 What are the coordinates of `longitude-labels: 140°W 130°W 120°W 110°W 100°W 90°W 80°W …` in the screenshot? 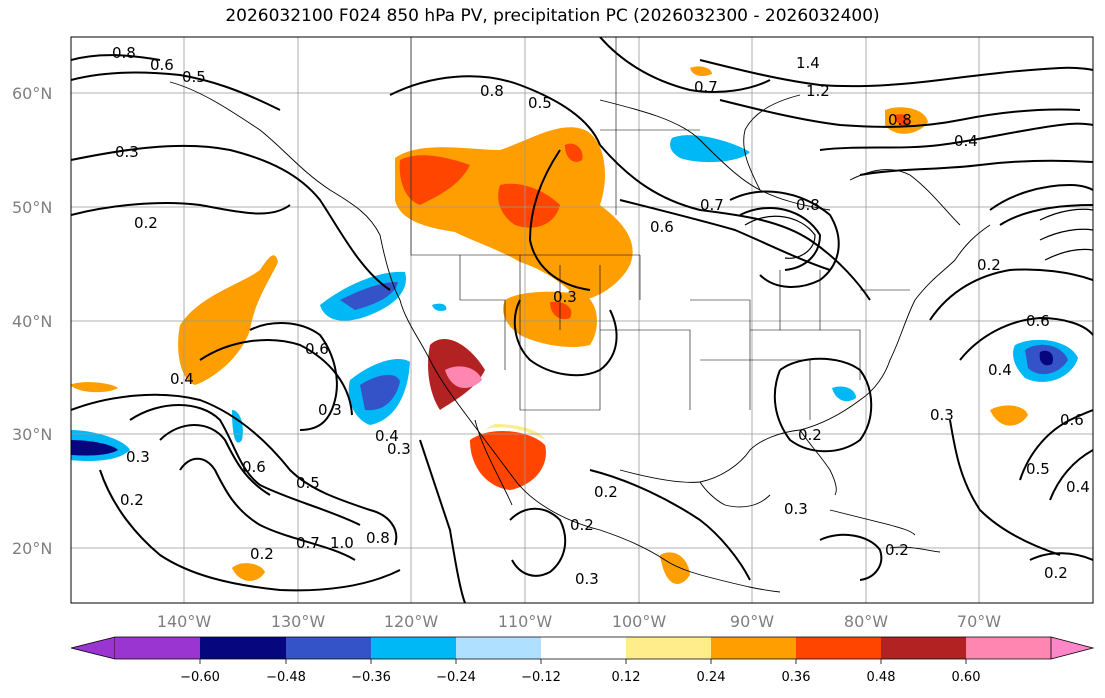 It's located at (579, 621).